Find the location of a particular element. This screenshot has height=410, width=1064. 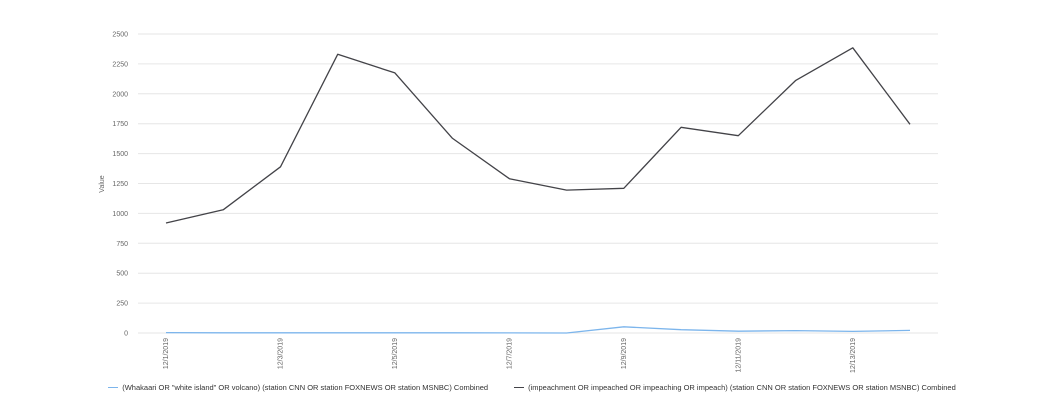

y-tick-label: 2500 is located at coordinates (120, 35).